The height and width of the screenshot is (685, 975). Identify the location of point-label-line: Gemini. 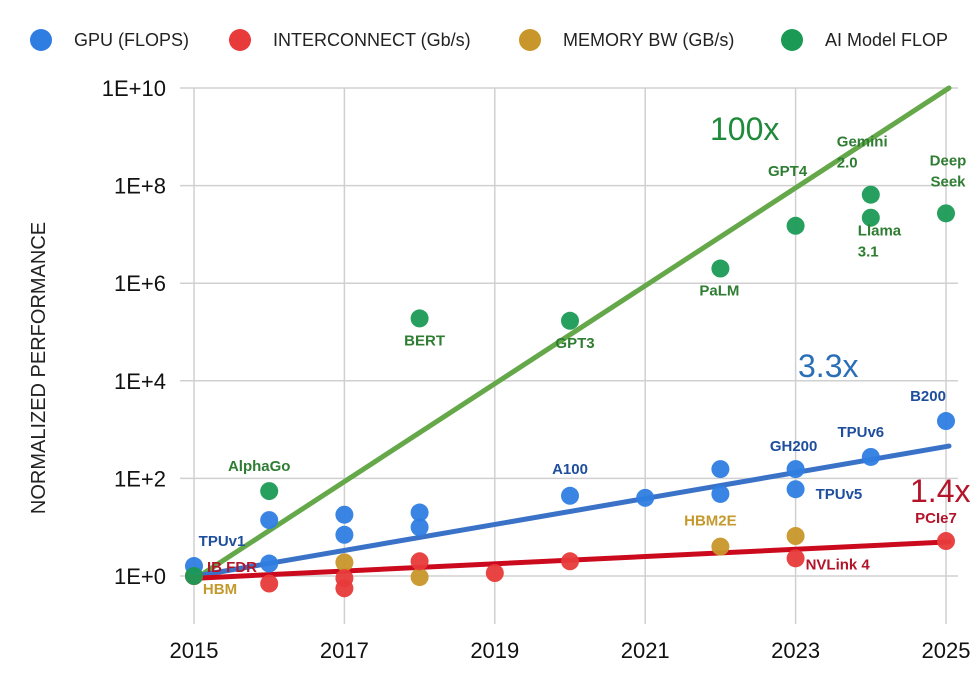
(862, 142).